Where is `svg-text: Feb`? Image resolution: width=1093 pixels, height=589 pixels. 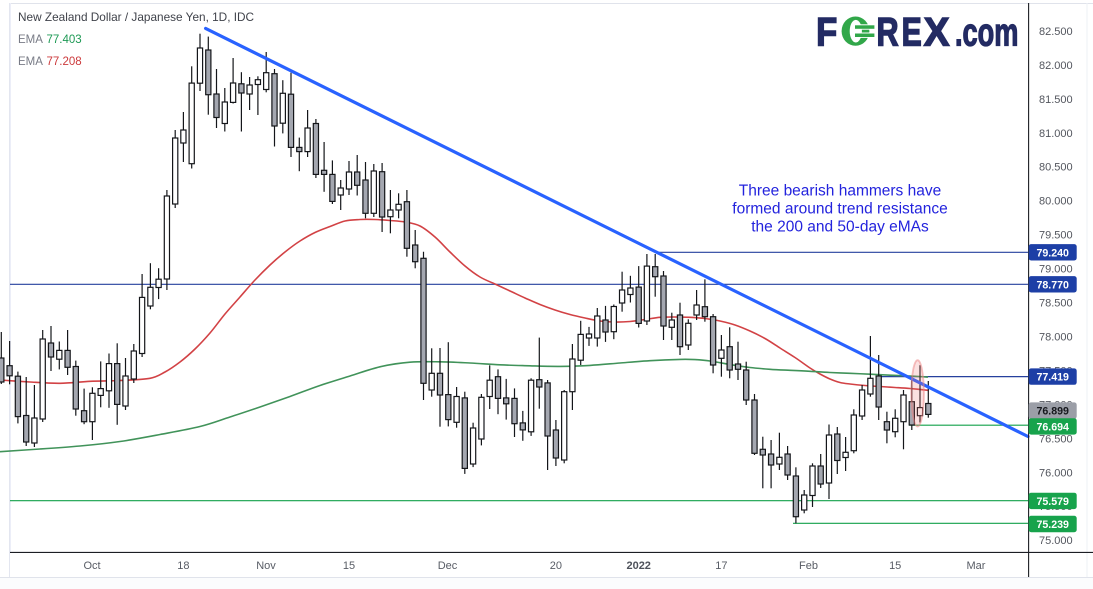 svg-text: Feb is located at coordinates (808, 566).